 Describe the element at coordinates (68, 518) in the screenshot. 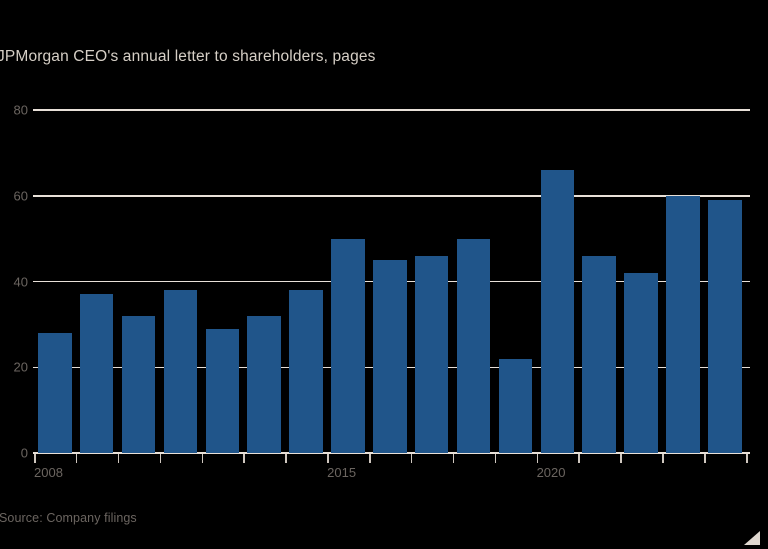

I see `source-note: Source: Company filings` at that location.